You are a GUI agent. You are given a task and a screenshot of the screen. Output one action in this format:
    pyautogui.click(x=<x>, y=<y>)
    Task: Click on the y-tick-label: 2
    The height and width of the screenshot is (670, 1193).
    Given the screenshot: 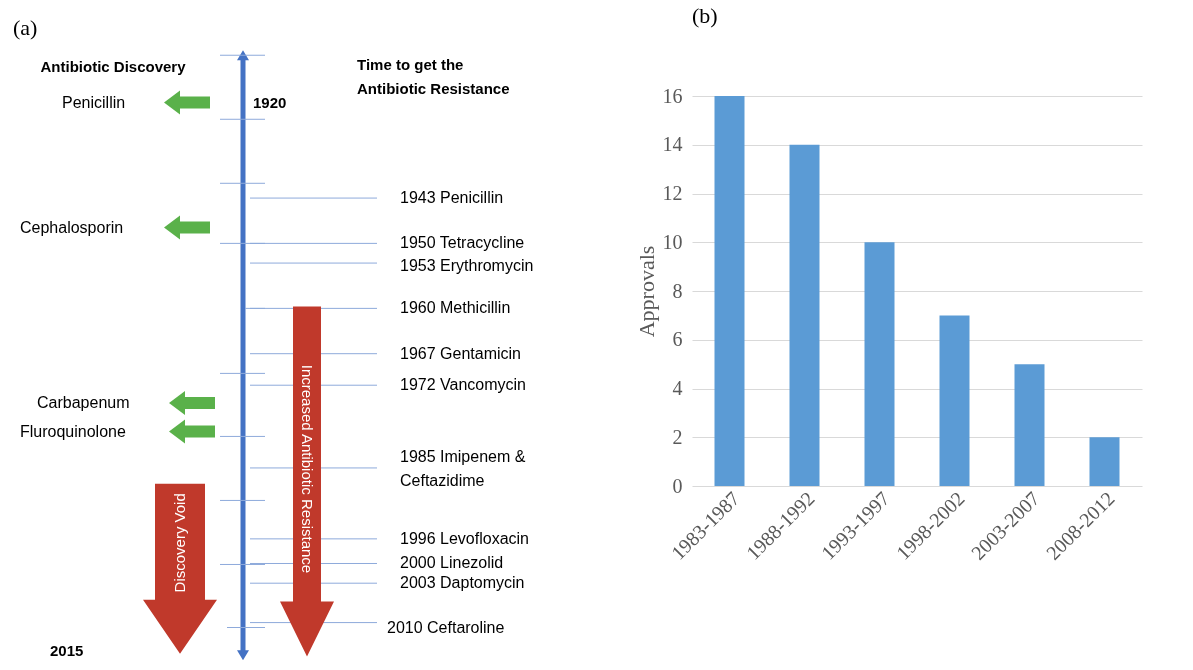 What is the action you would take?
    pyautogui.click(x=677, y=436)
    